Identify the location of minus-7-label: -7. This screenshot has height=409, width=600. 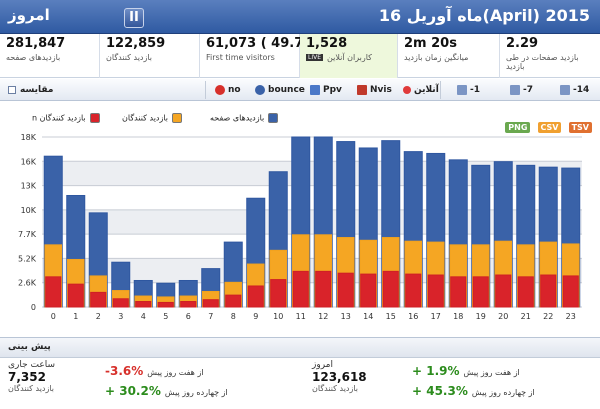
(528, 90).